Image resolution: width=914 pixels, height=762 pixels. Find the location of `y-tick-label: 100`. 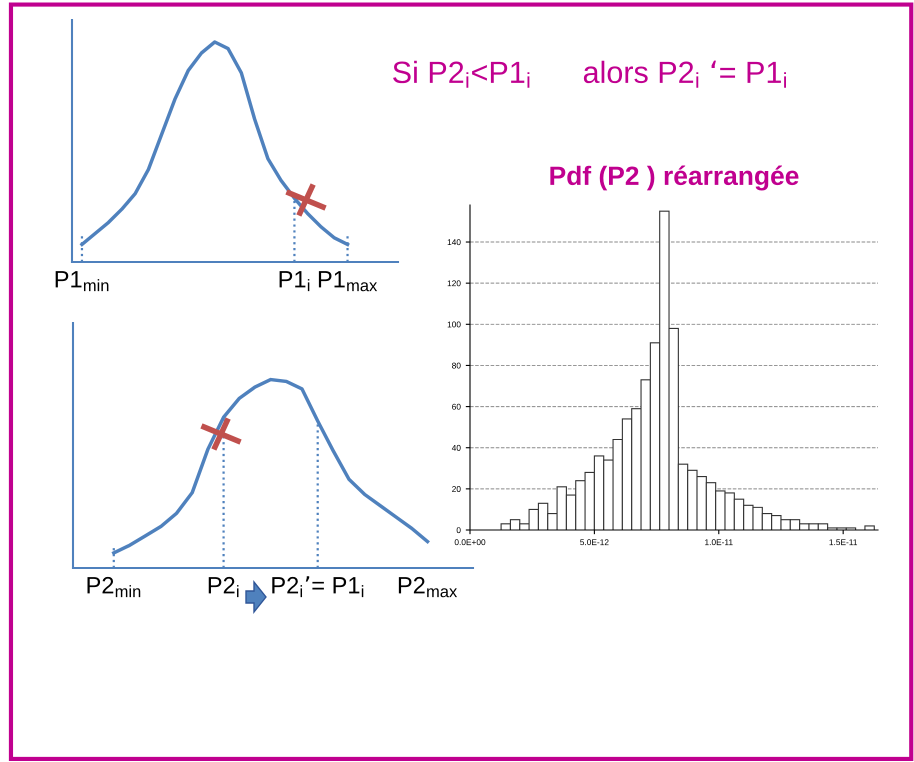

y-tick-label: 100 is located at coordinates (454, 325).